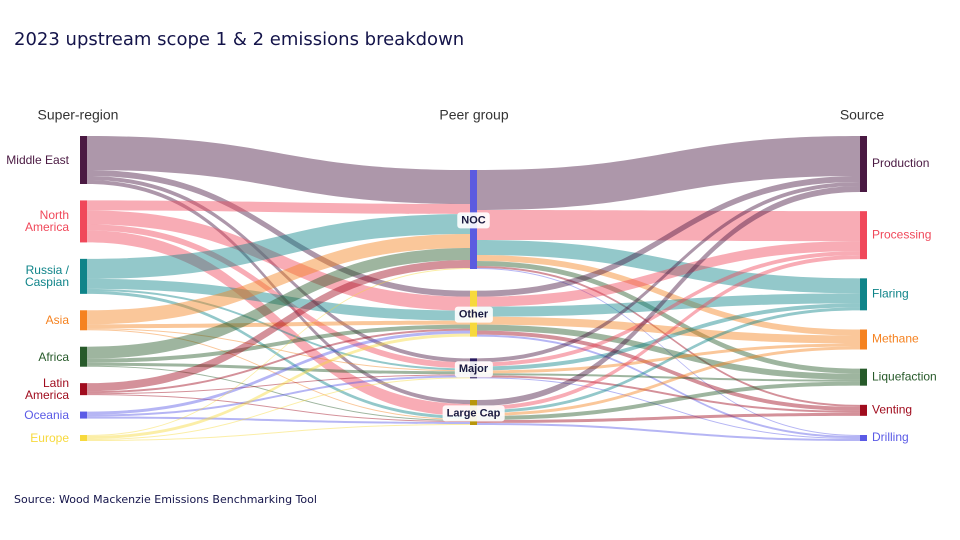 The width and height of the screenshot is (960, 540). Describe the element at coordinates (895, 339) in the screenshot. I see `node-label: Methane` at that location.